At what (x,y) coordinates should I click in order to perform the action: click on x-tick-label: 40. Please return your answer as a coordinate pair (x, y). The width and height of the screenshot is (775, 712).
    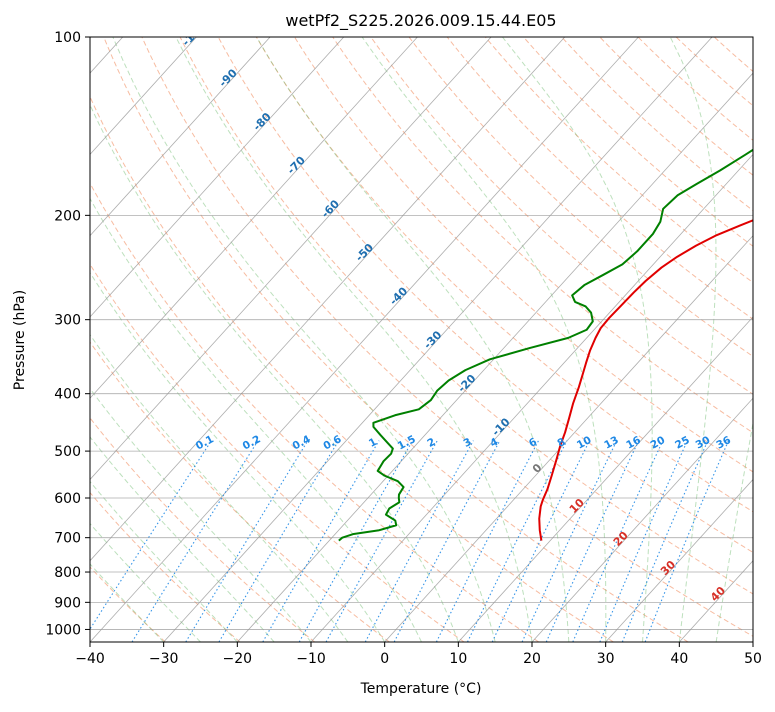
    Looking at the image, I should click on (679, 659).